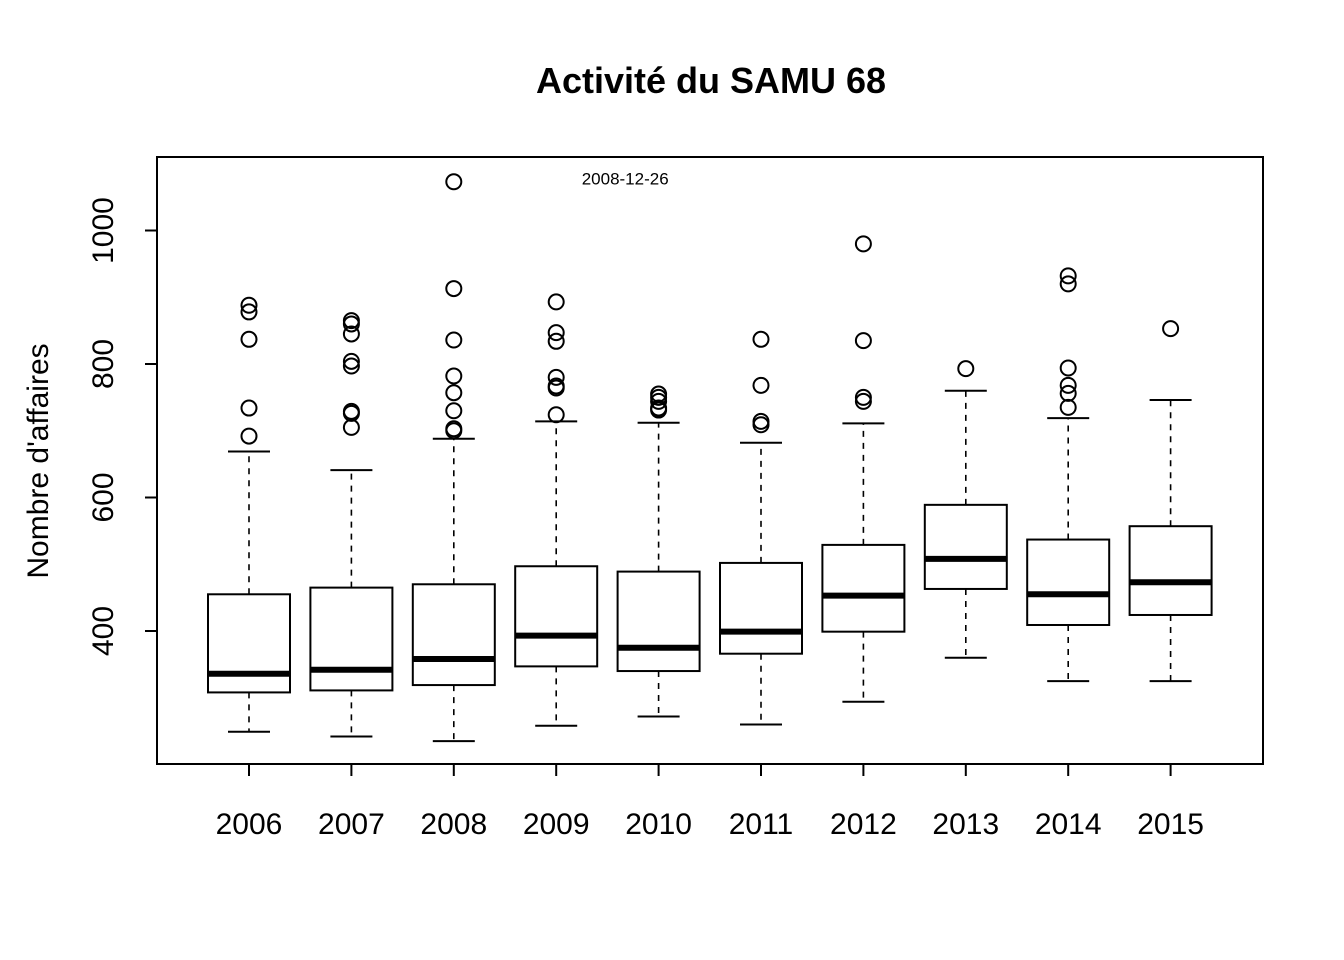 The width and height of the screenshot is (1344, 960). I want to click on box-2010, so click(658, 551).